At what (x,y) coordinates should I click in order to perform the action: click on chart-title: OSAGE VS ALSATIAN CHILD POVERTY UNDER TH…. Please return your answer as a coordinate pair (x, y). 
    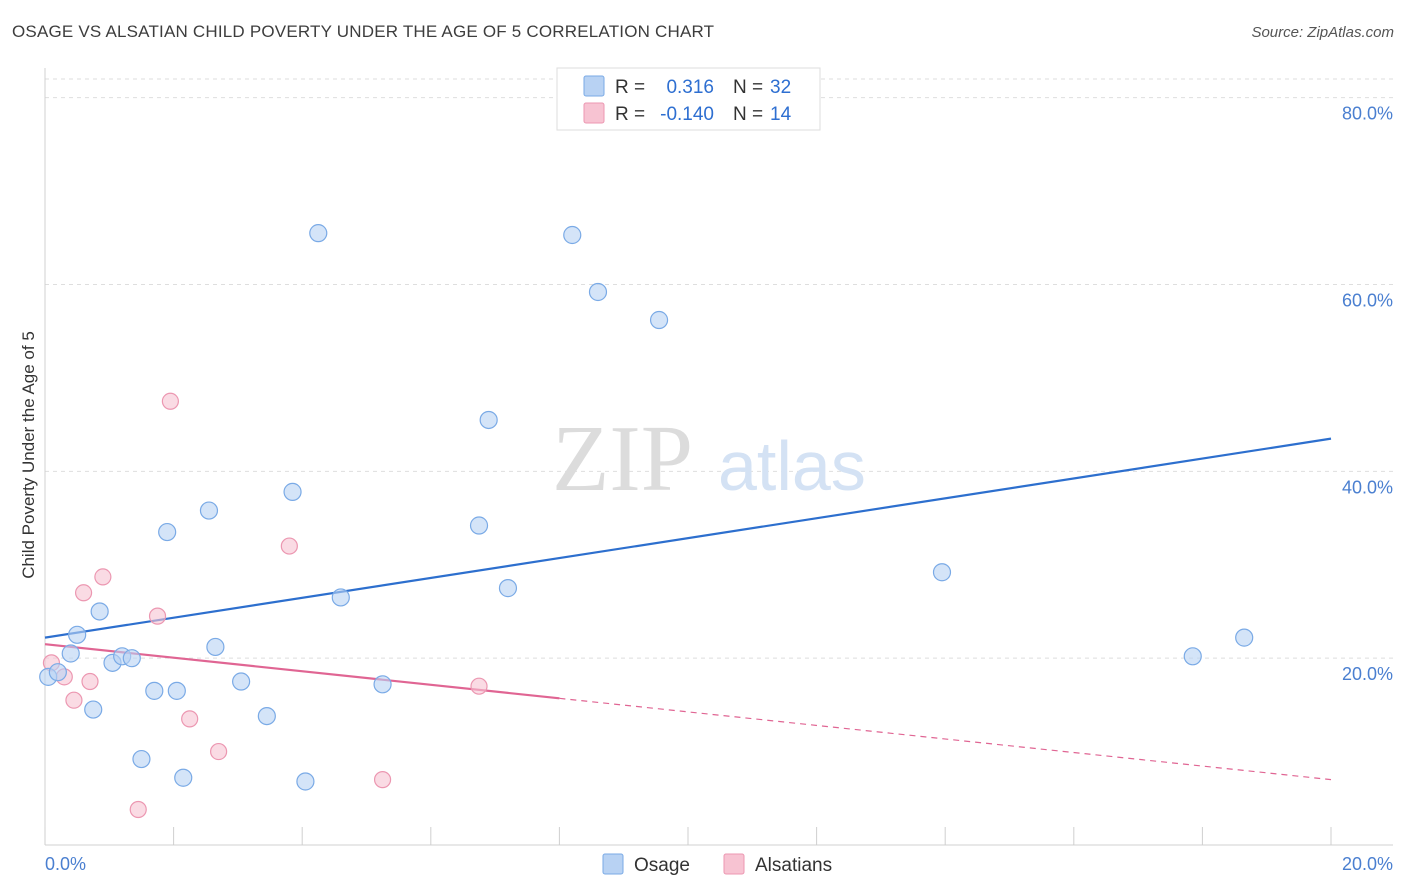
    Looking at the image, I should click on (363, 31).